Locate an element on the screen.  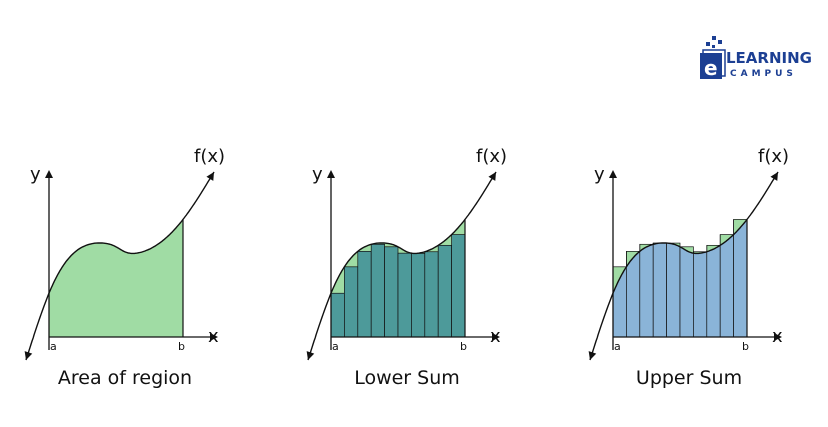
caption-area-of-region: Area of region is located at coordinates (125, 378).